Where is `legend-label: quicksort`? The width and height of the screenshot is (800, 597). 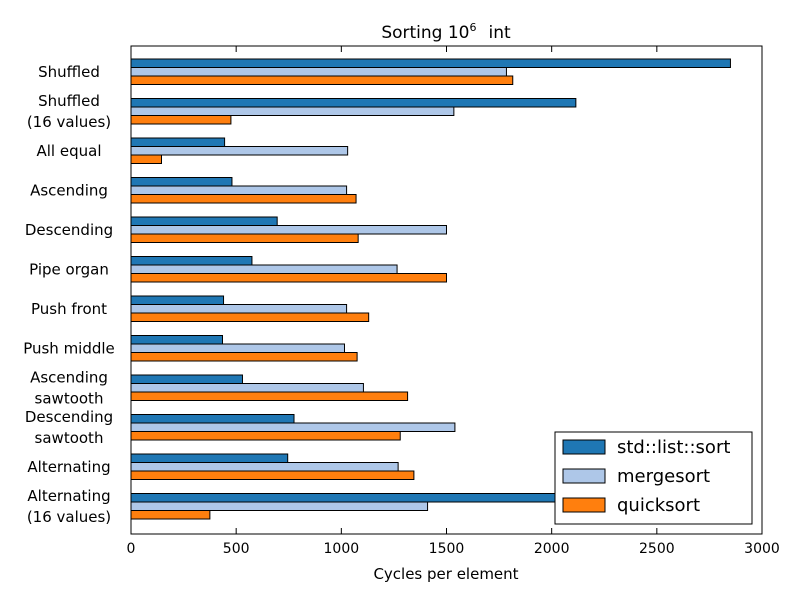
legend-label: quicksort is located at coordinates (658, 505).